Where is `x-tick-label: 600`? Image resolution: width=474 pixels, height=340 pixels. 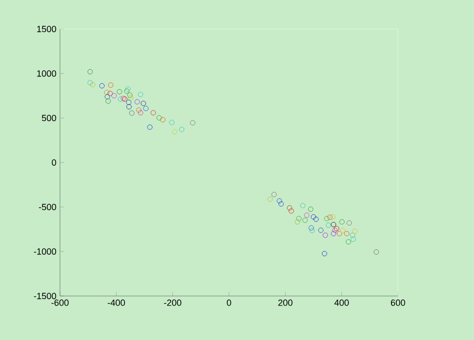
x-tick-label: 600 is located at coordinates (398, 303).